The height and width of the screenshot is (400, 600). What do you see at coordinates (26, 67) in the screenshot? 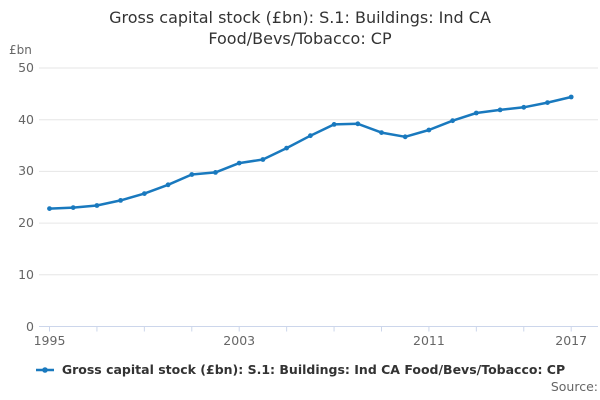
I see `y-tick-label: 50` at bounding box center [26, 67].